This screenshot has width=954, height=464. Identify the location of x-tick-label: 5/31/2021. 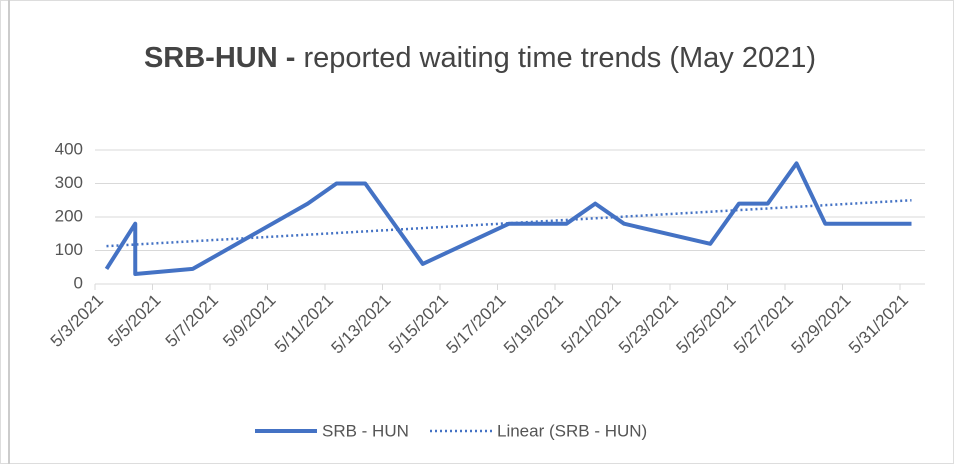
(878, 324).